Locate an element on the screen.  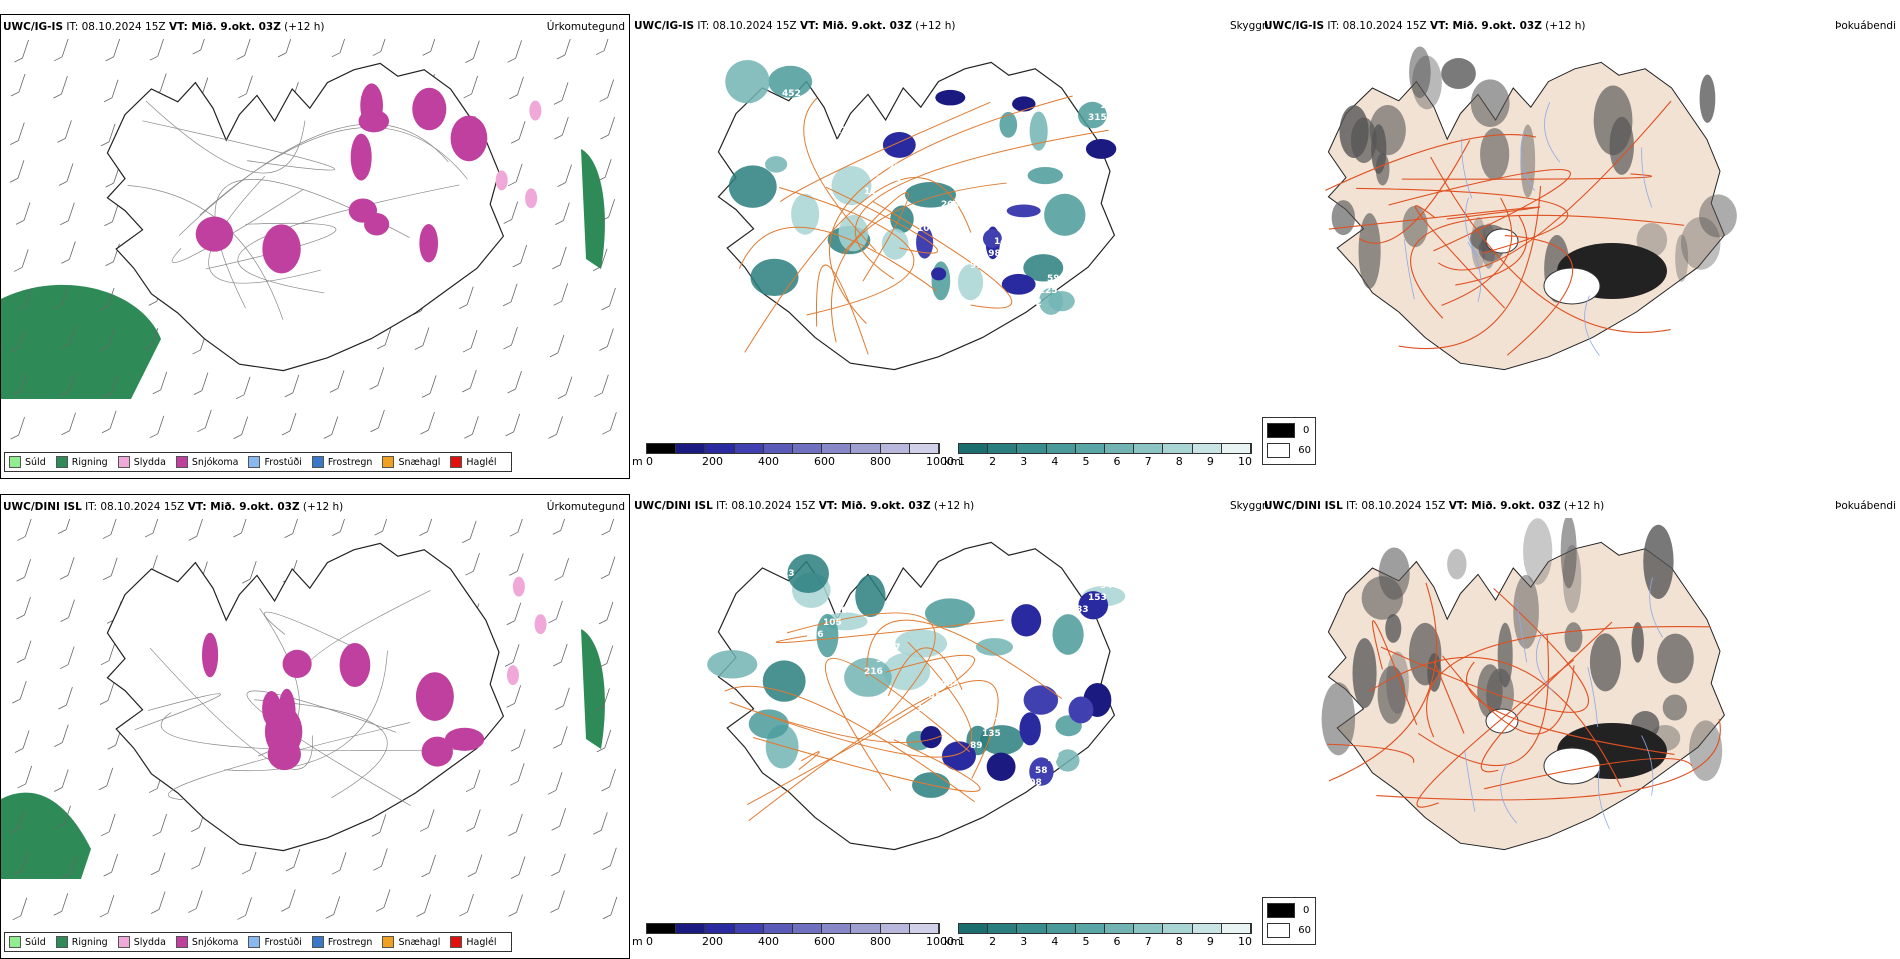
visibility-colorbar: km 1 2 3 4 5 6 7 8 9 10 is located at coordinates (1099, 936).